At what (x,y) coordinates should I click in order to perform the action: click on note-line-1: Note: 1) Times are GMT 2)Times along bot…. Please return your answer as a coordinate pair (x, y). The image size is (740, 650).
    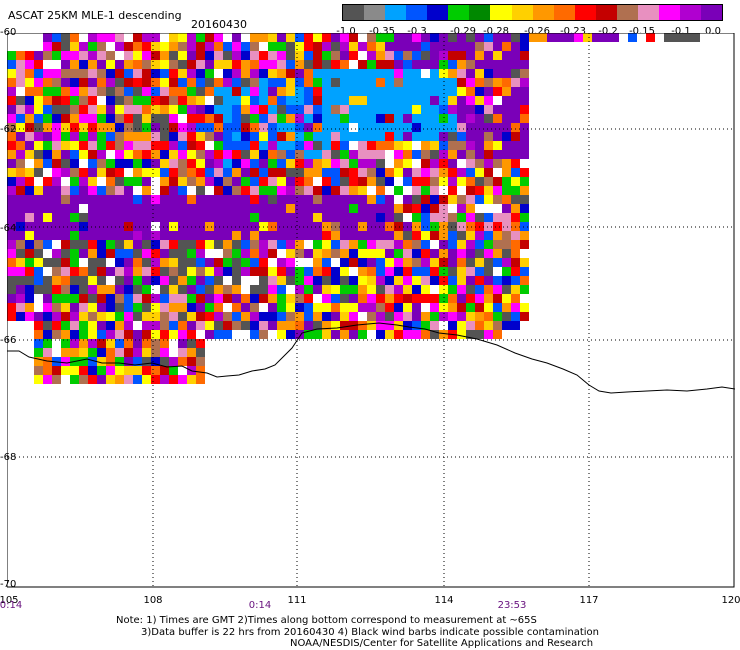
    Looking at the image, I should click on (326, 620).